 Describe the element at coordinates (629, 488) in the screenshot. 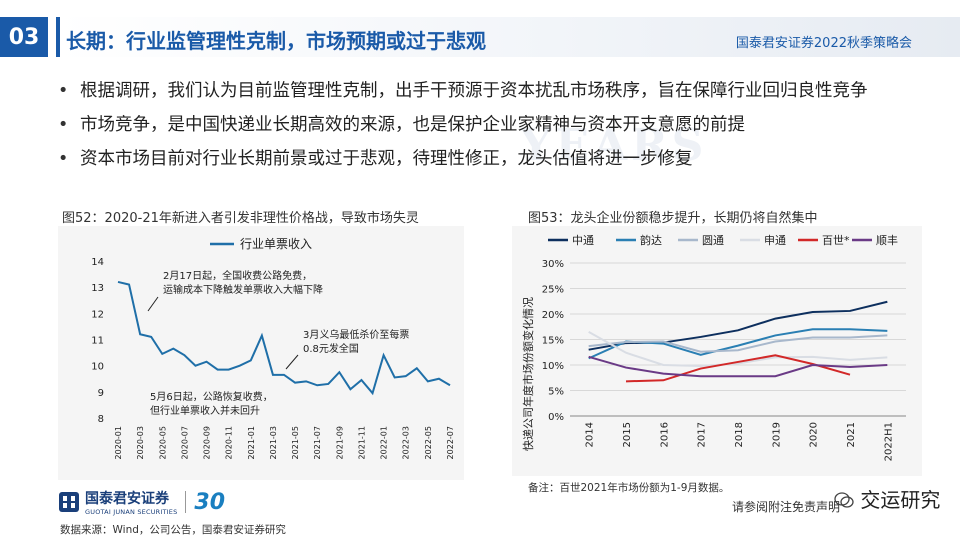

I see `figure53-note: 备注：百世2021年市场份额为1-9月数据。` at that location.